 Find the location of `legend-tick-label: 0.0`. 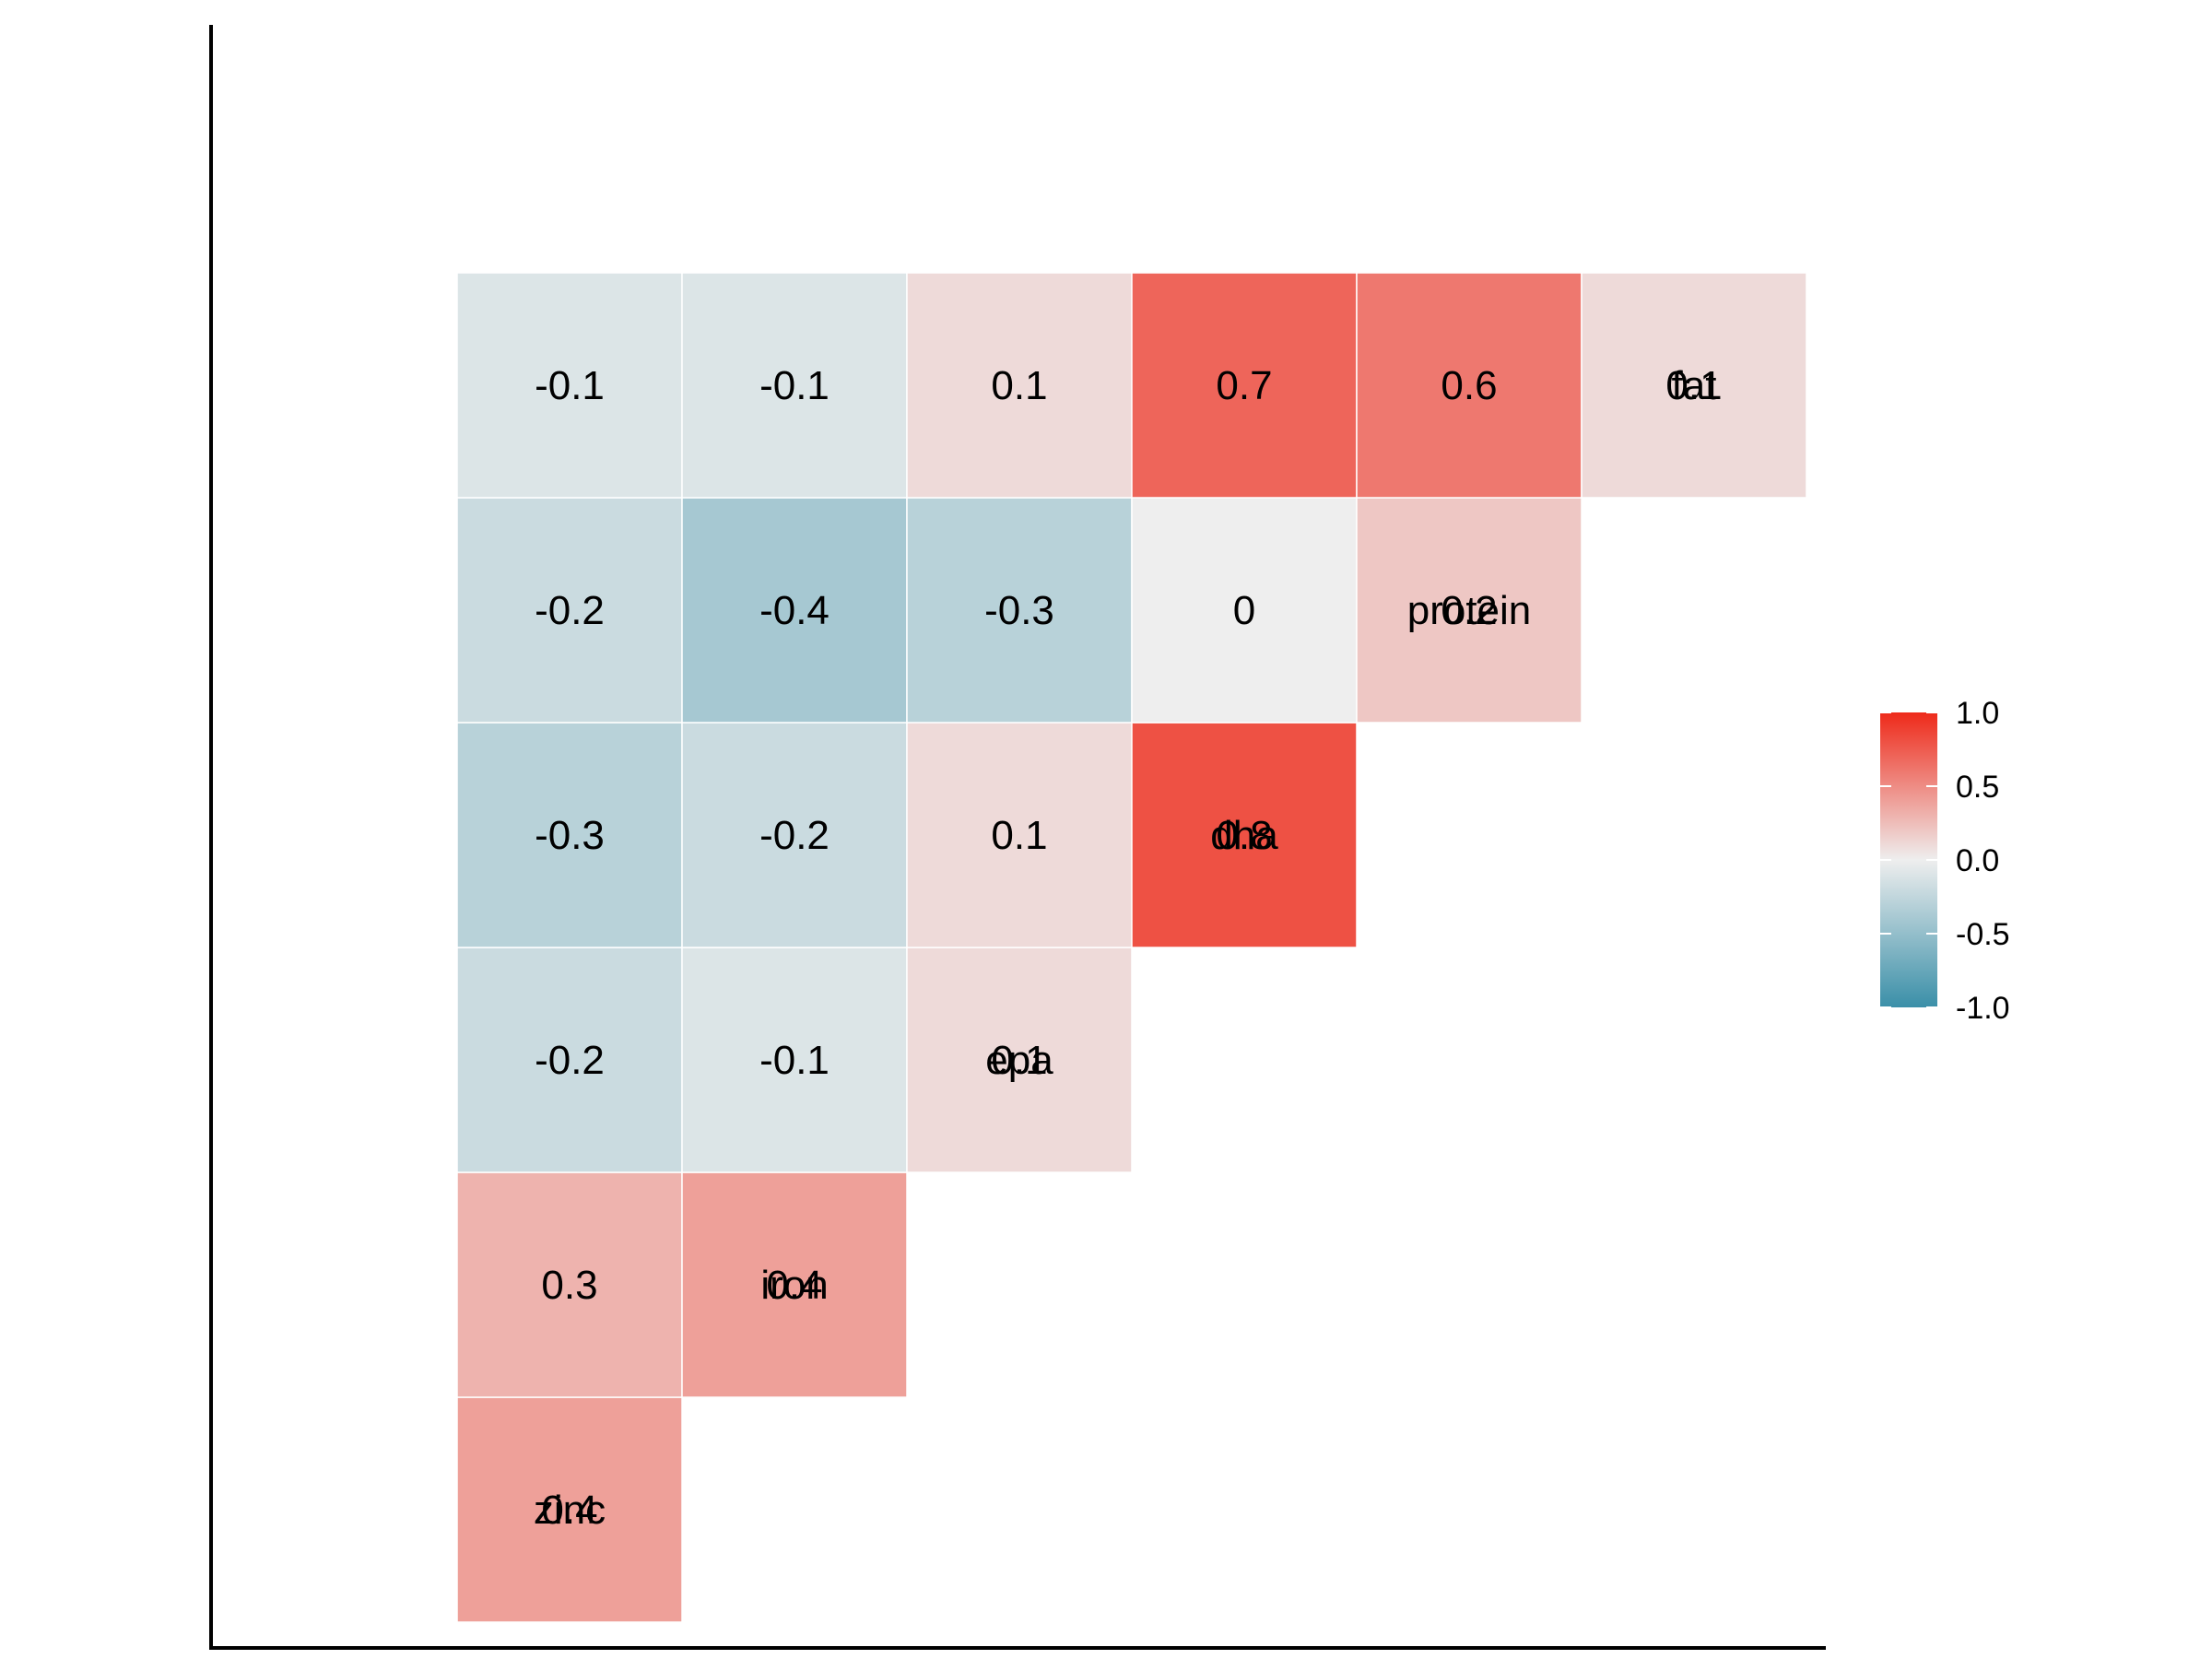

legend-tick-label: 0.0 is located at coordinates (1977, 860).